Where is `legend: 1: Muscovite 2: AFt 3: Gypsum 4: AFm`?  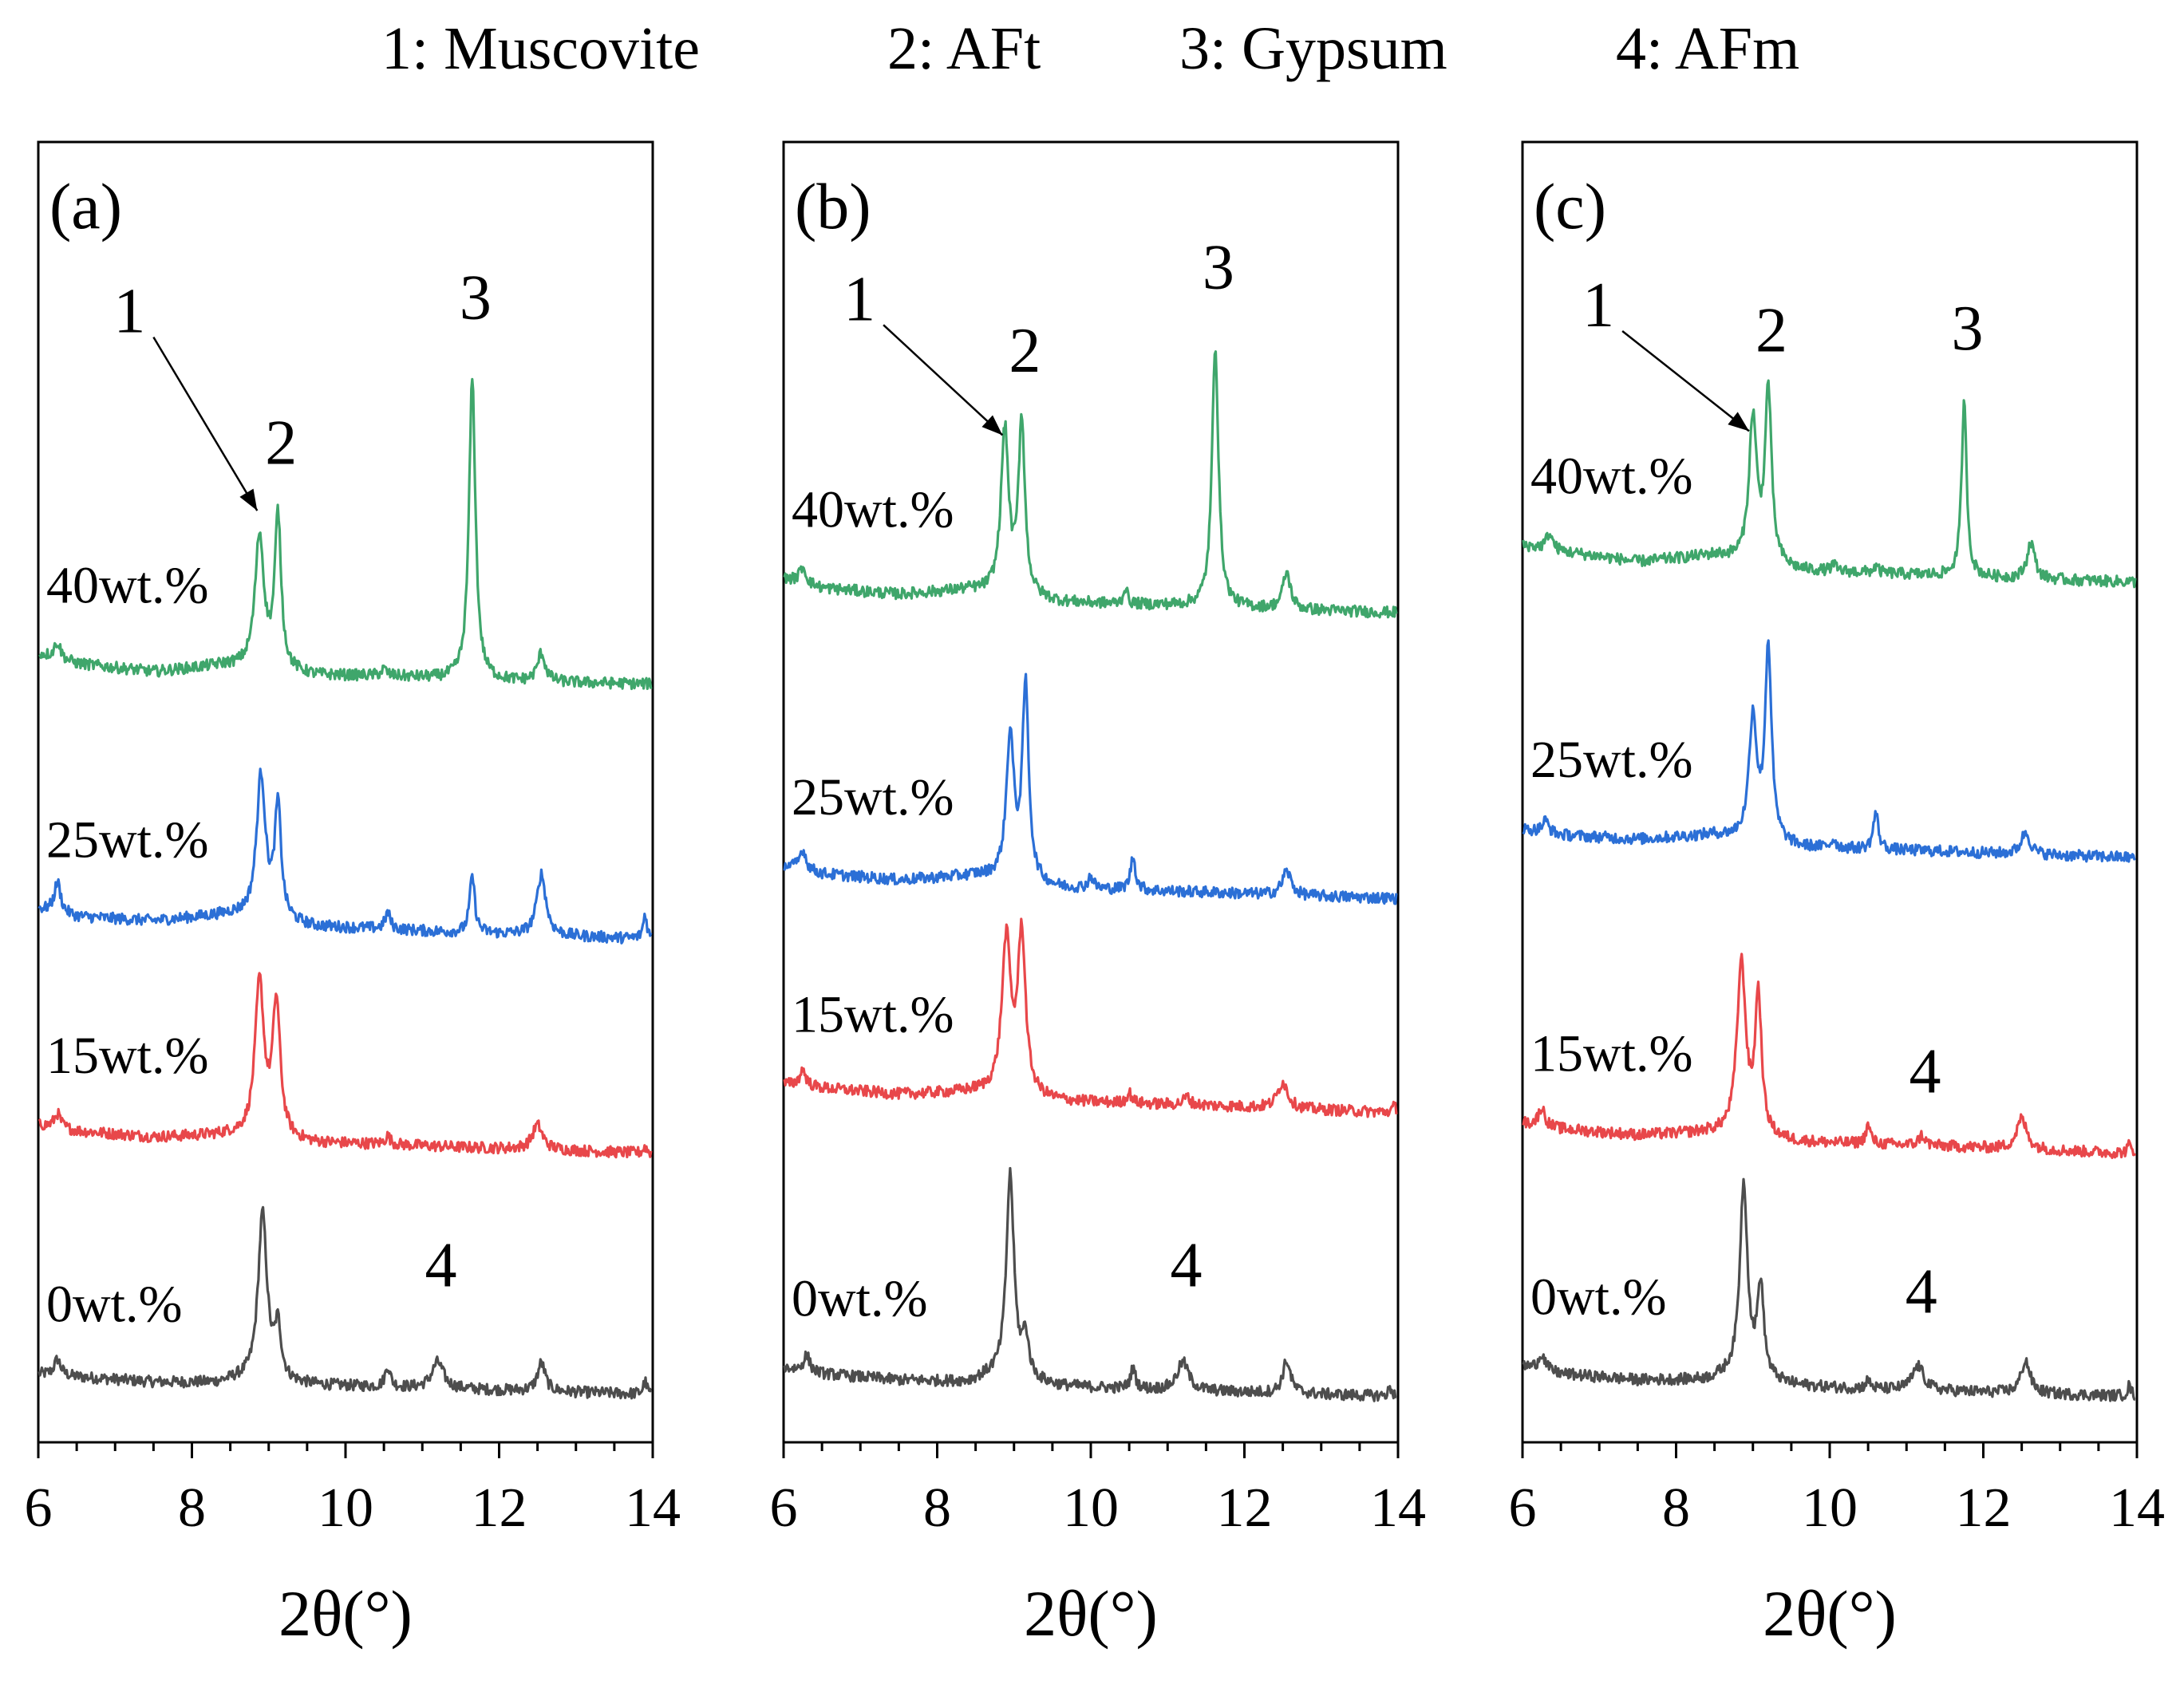
legend: 1: Muscovite 2: AFt 3: Gypsum 4: AFm is located at coordinates (1092, 50).